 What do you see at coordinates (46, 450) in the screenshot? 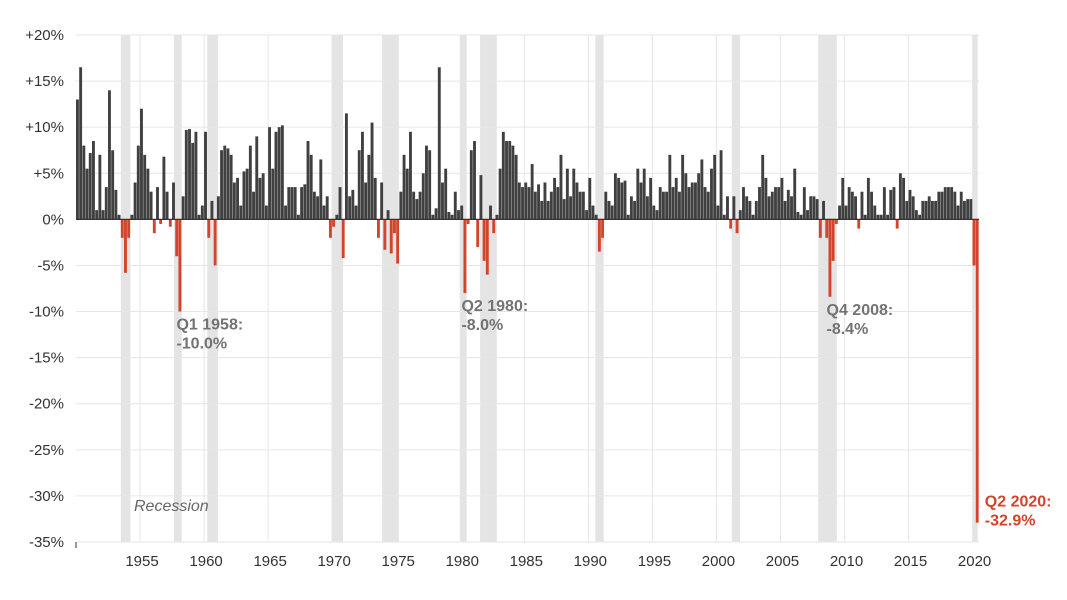
I see `y-tick-label: -25%` at bounding box center [46, 450].